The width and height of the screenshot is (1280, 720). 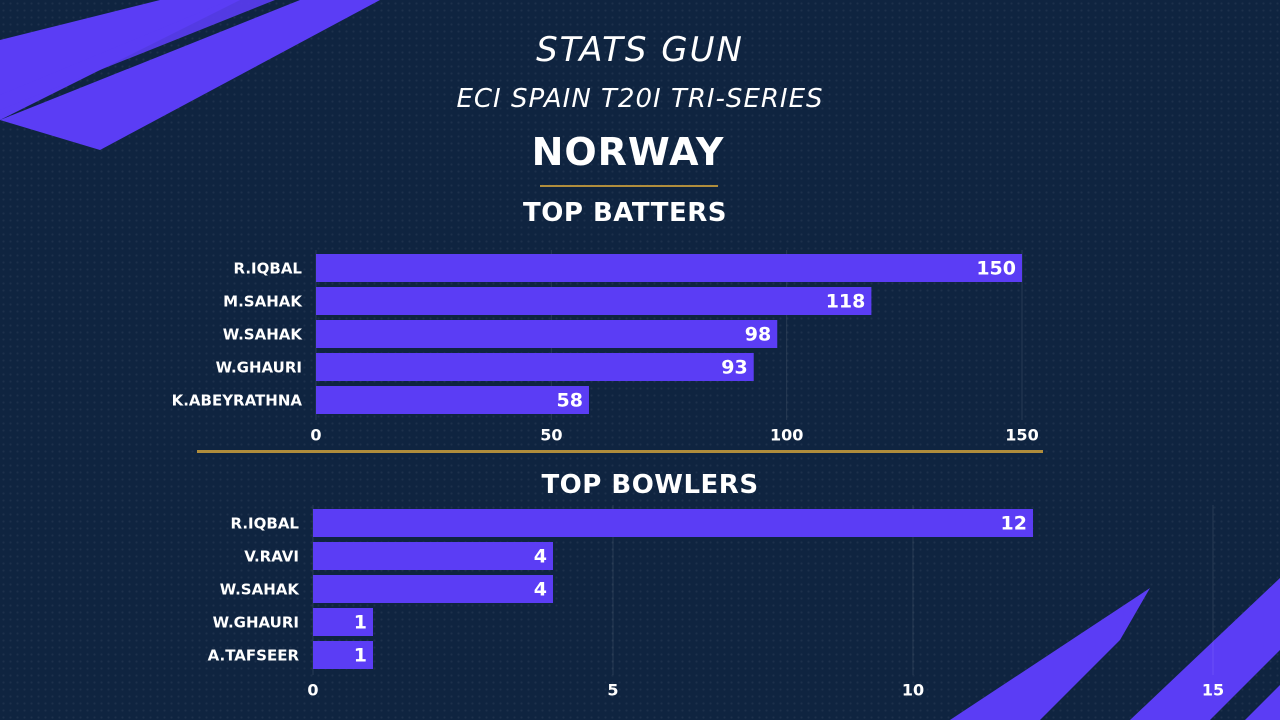 I want to click on batters-value-label: 118, so click(x=846, y=302).